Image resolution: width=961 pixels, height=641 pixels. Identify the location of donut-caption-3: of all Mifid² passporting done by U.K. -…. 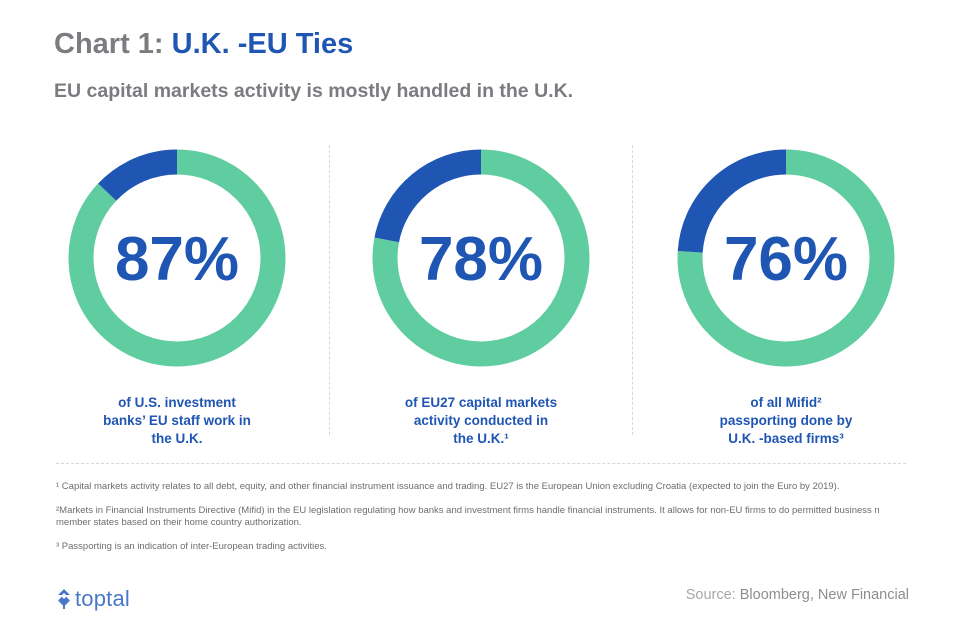
(786, 421).